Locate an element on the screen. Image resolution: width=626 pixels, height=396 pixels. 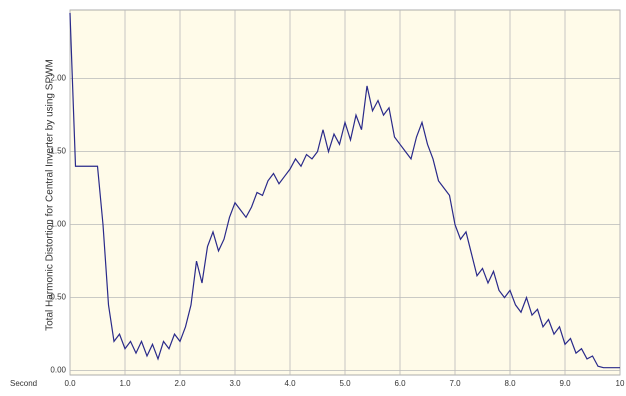
x-axis-title: Second is located at coordinates (23, 383).